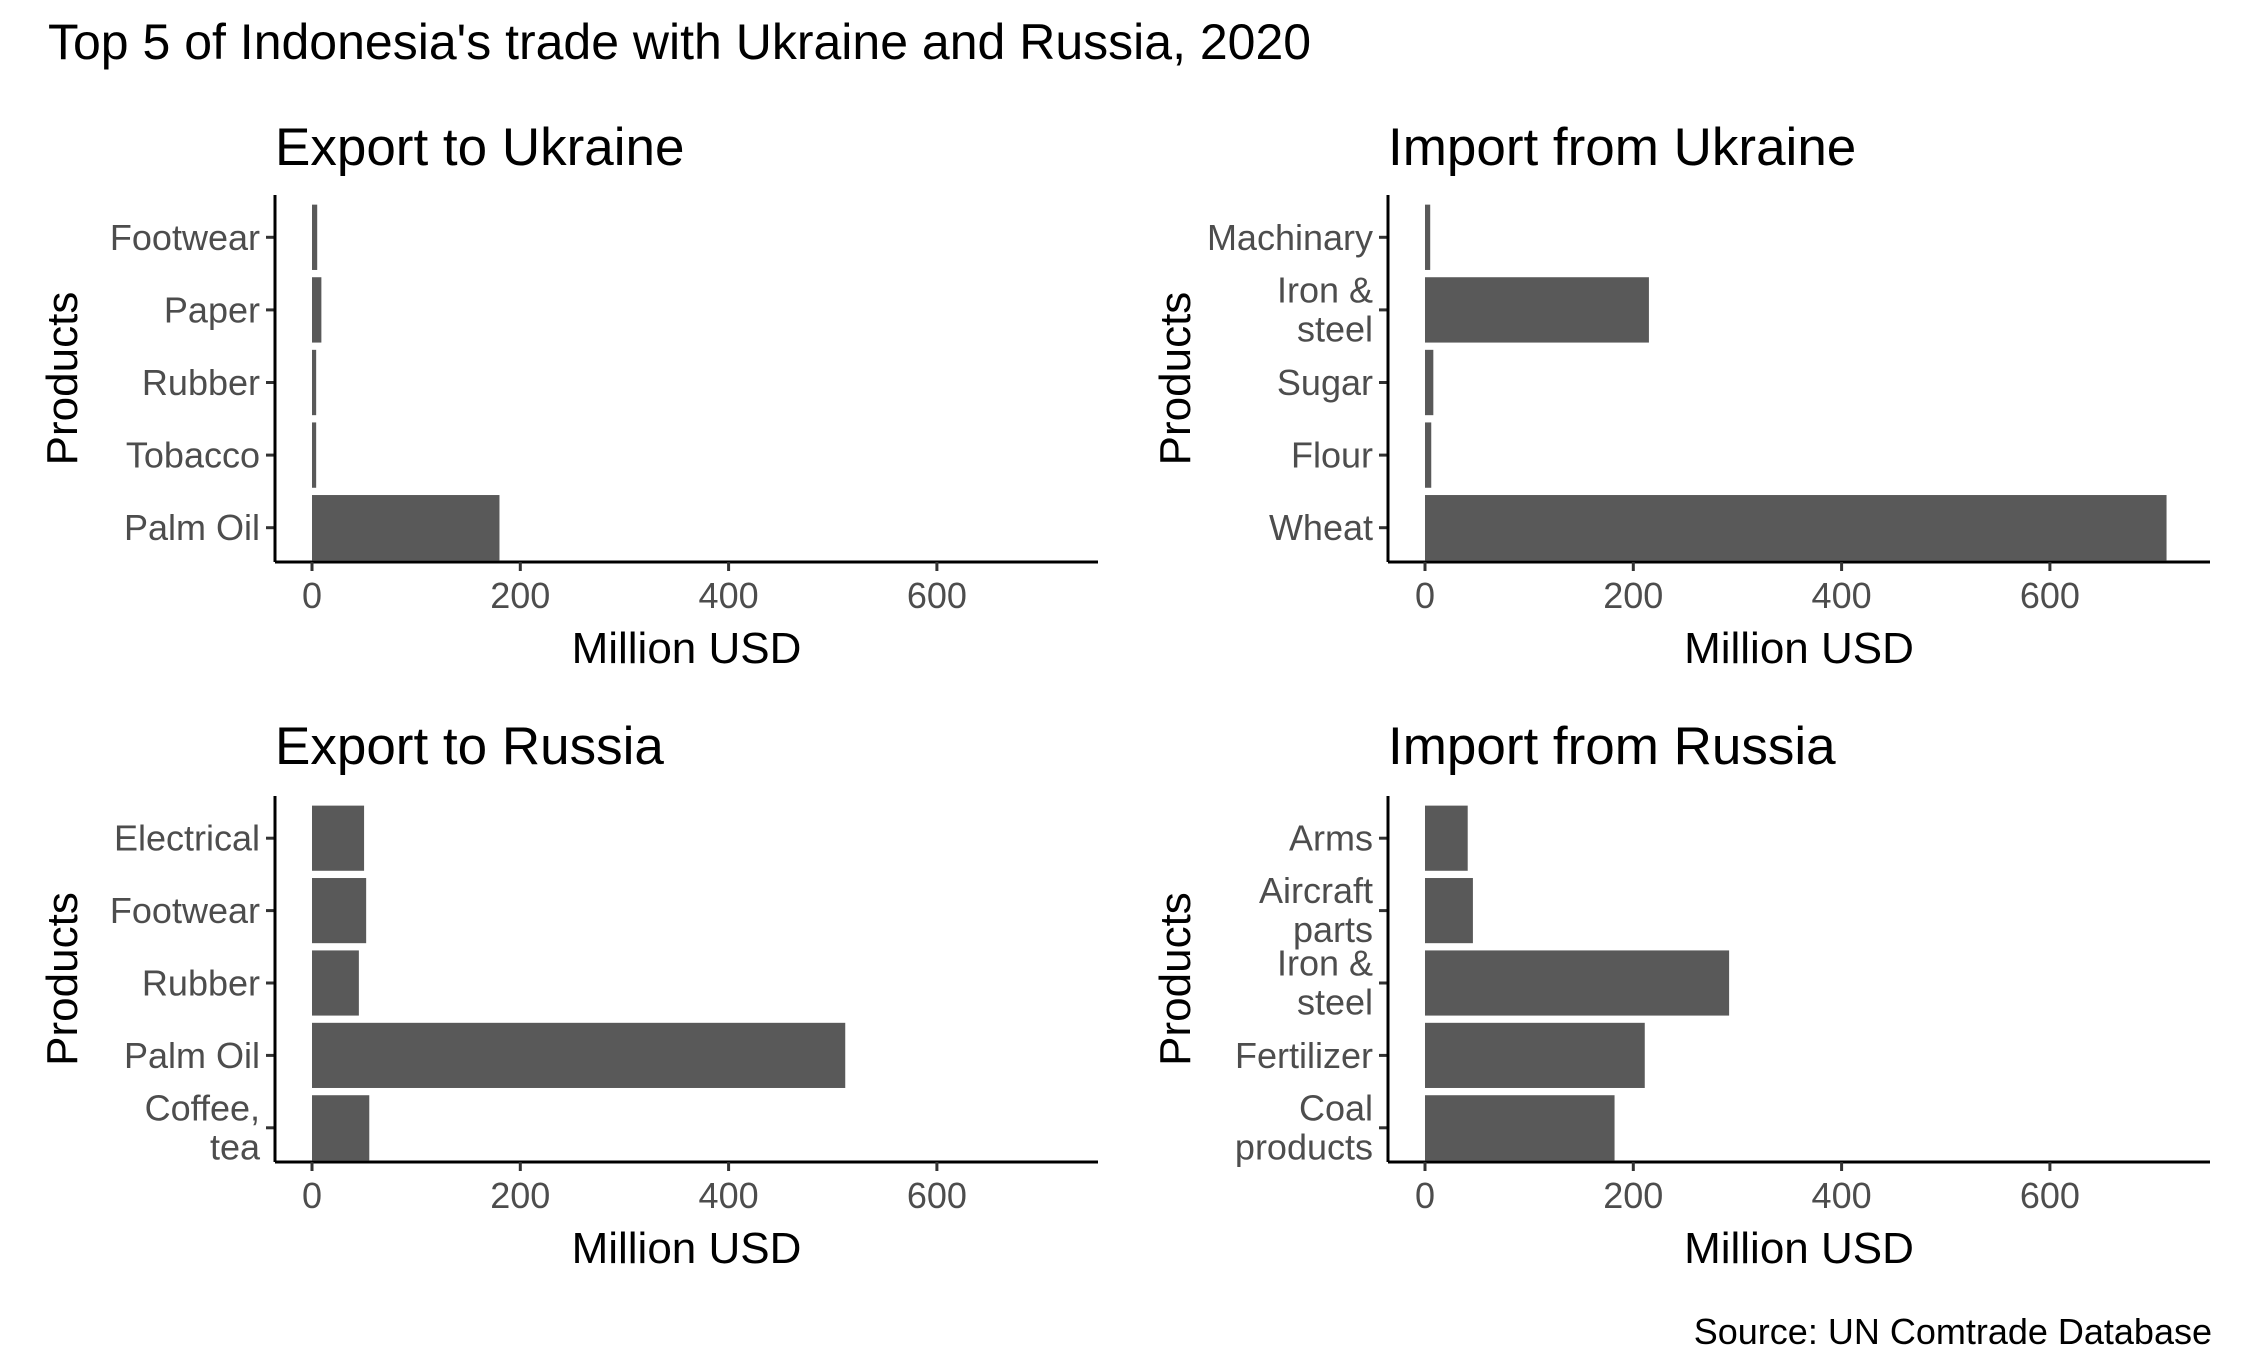 This screenshot has width=2248, height=1371. Describe the element at coordinates (479, 147) in the screenshot. I see `panel-title: Export to Ukraine` at that location.